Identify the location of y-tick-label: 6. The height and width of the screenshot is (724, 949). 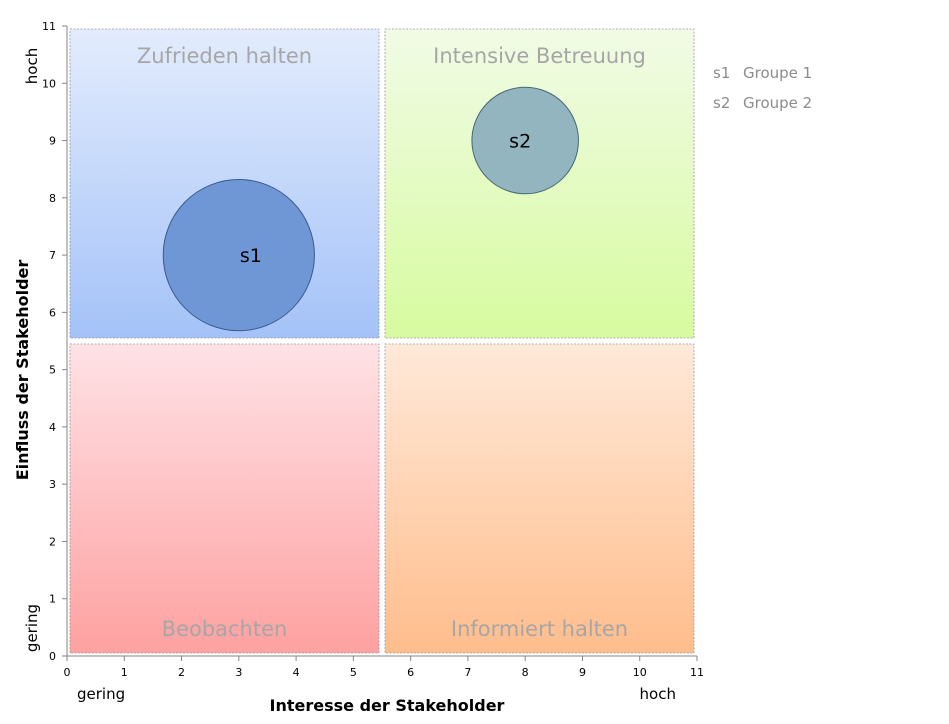
(52, 312).